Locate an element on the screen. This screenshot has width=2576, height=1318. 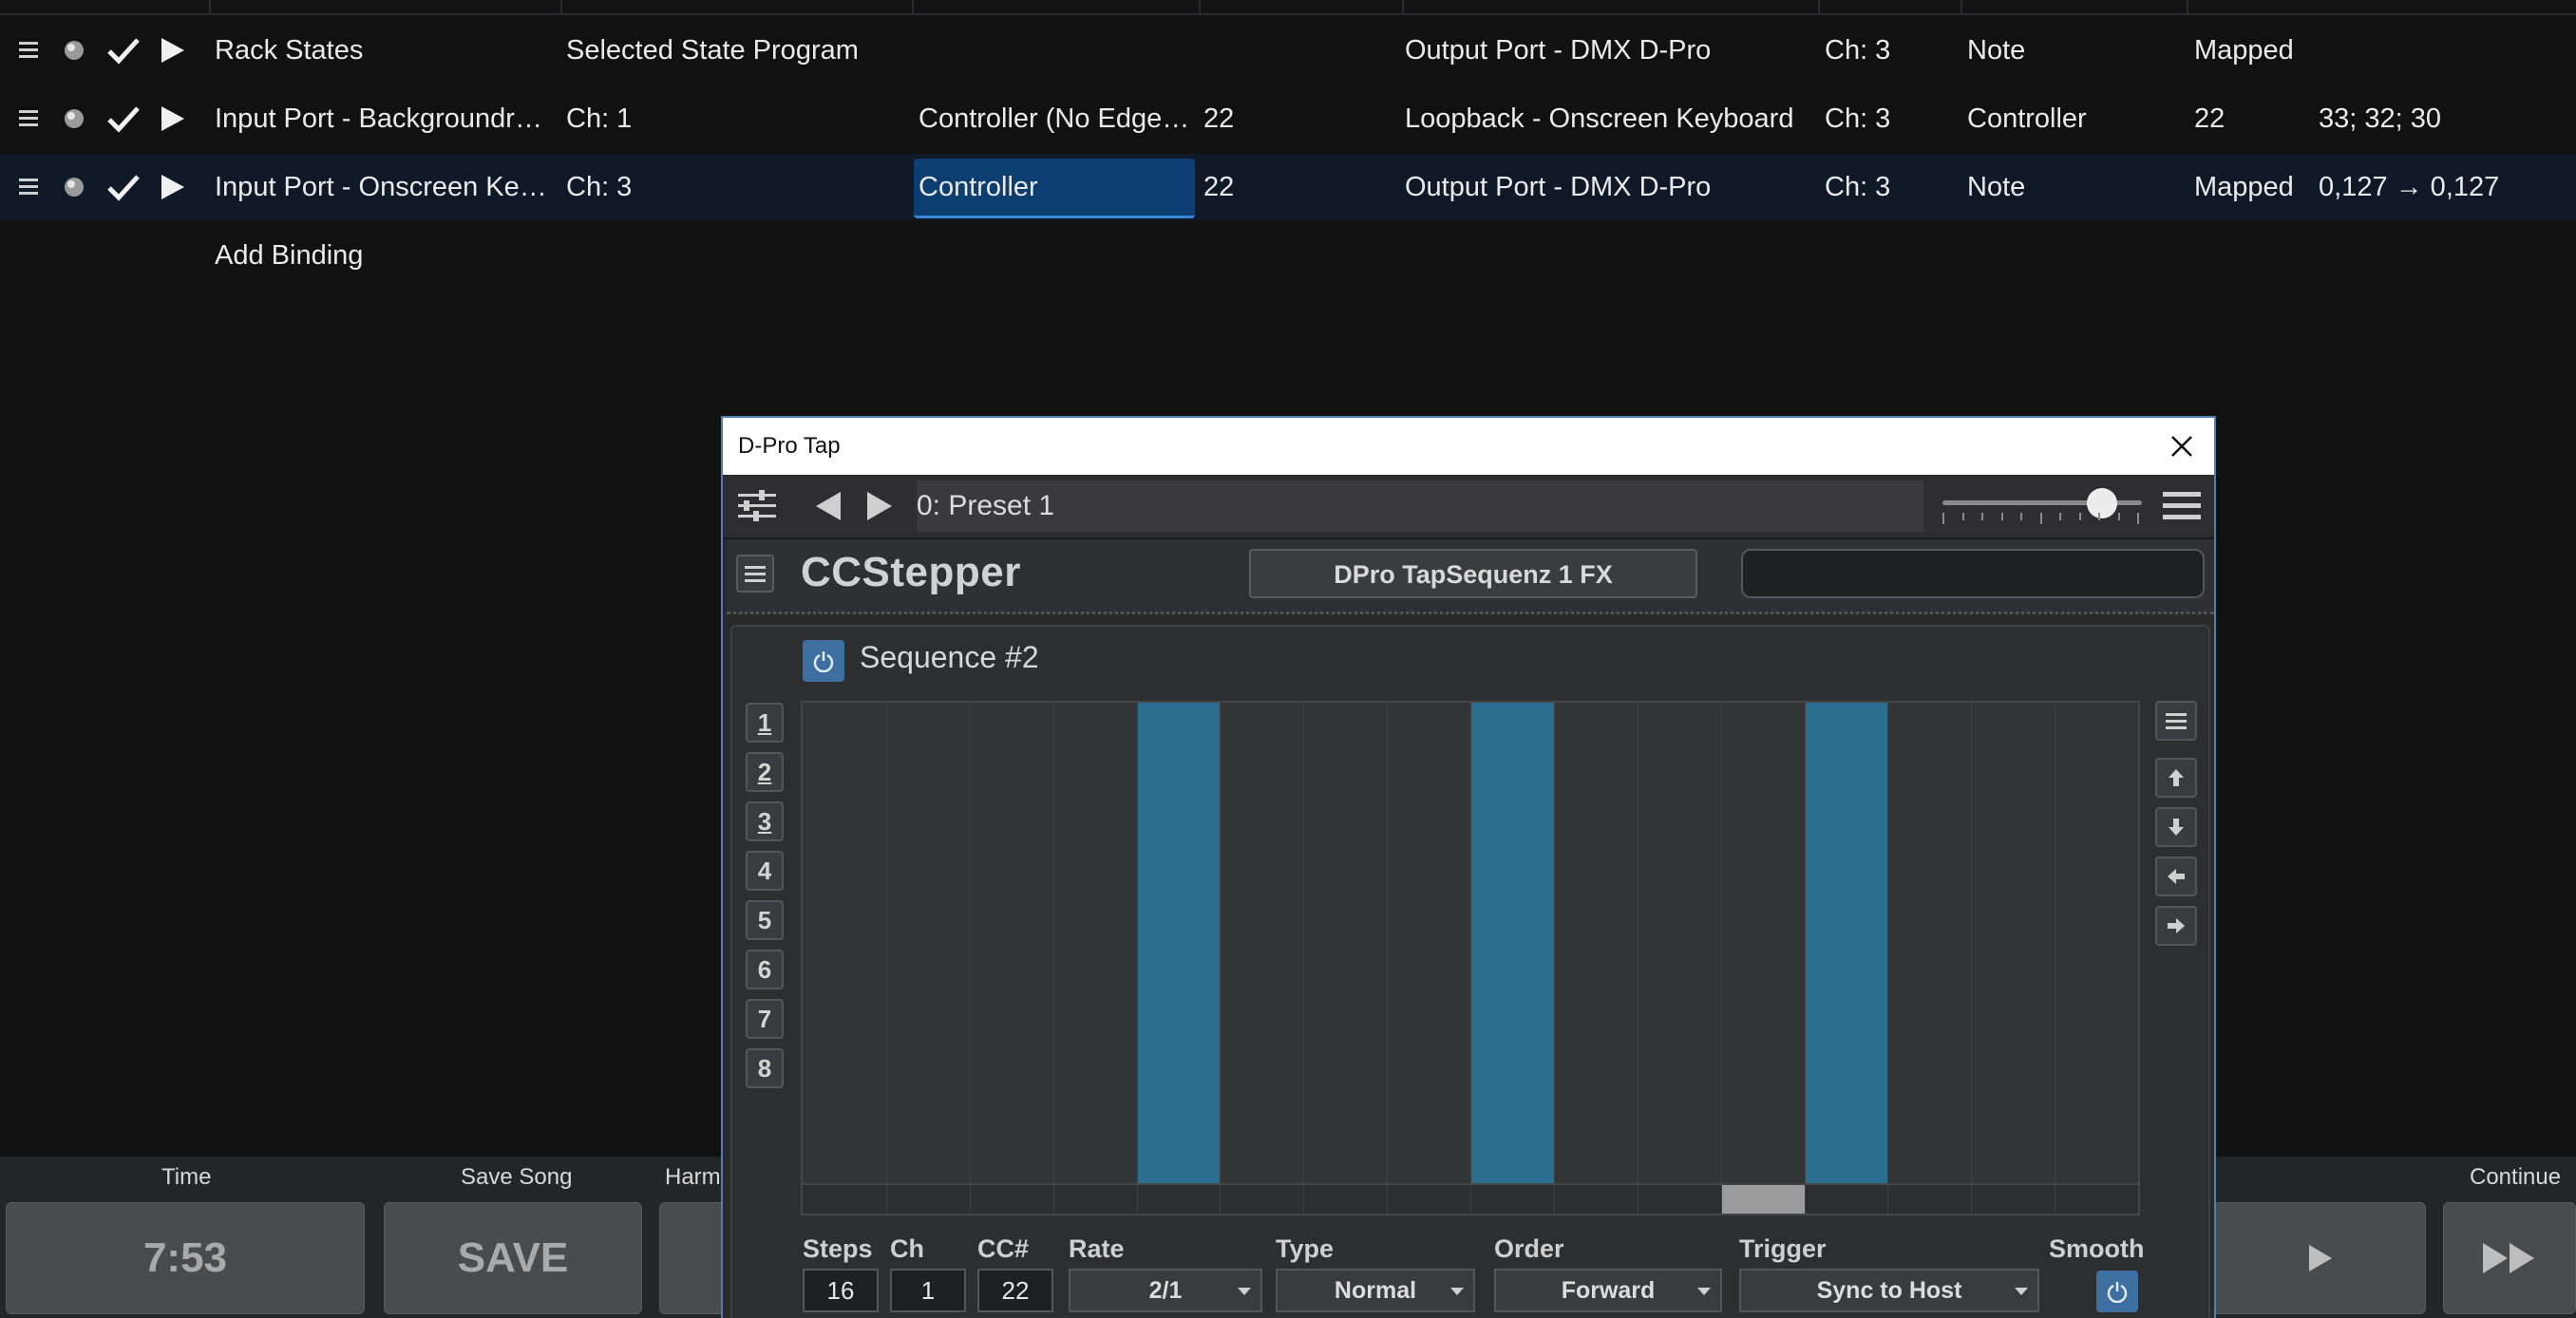
order-value: Forward is located at coordinates (1608, 1290).